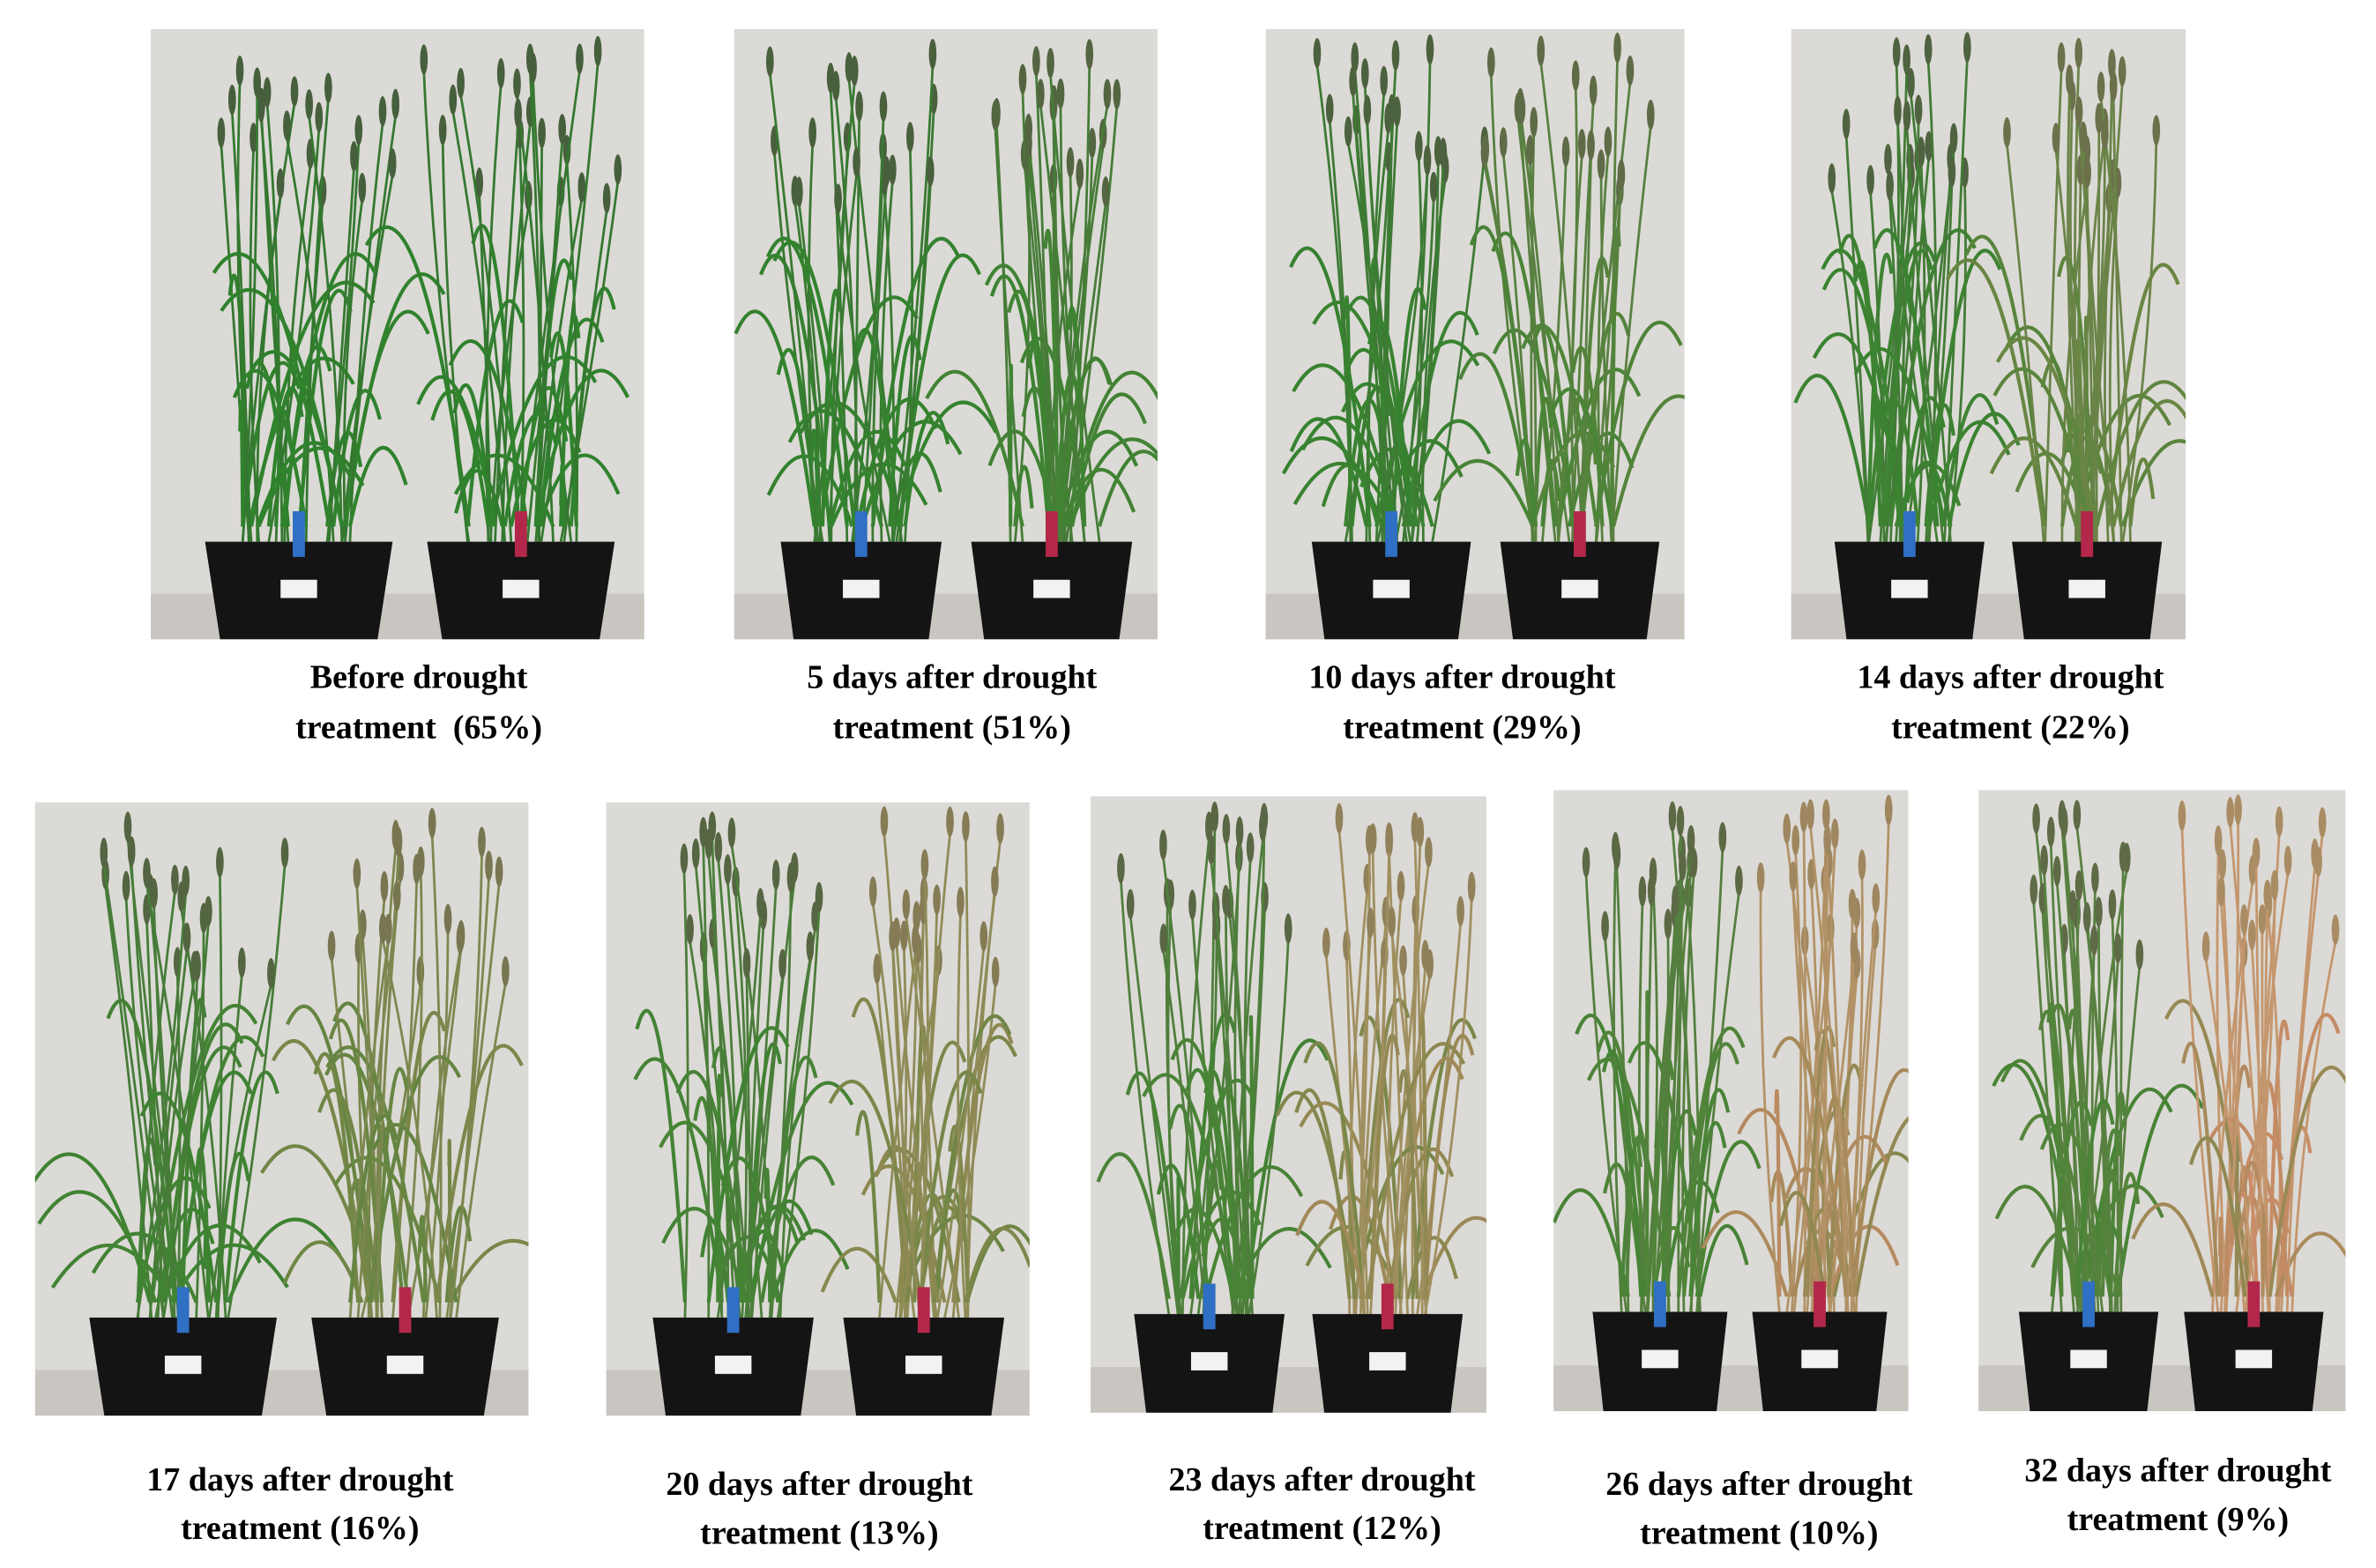 This screenshot has width=2376, height=1568. Describe the element at coordinates (2179, 1519) in the screenshot. I see `caption-line: treatment (9%)` at that location.